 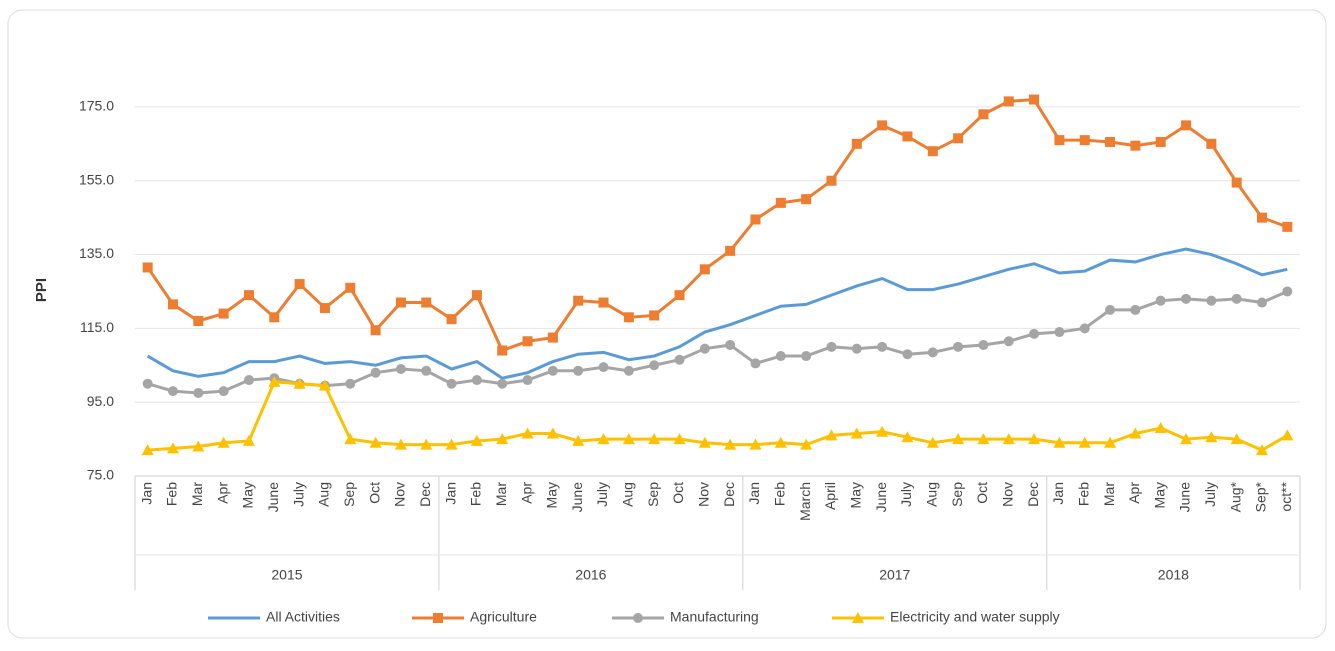 What do you see at coordinates (714, 617) in the screenshot?
I see `legend-label: Manufacturing` at bounding box center [714, 617].